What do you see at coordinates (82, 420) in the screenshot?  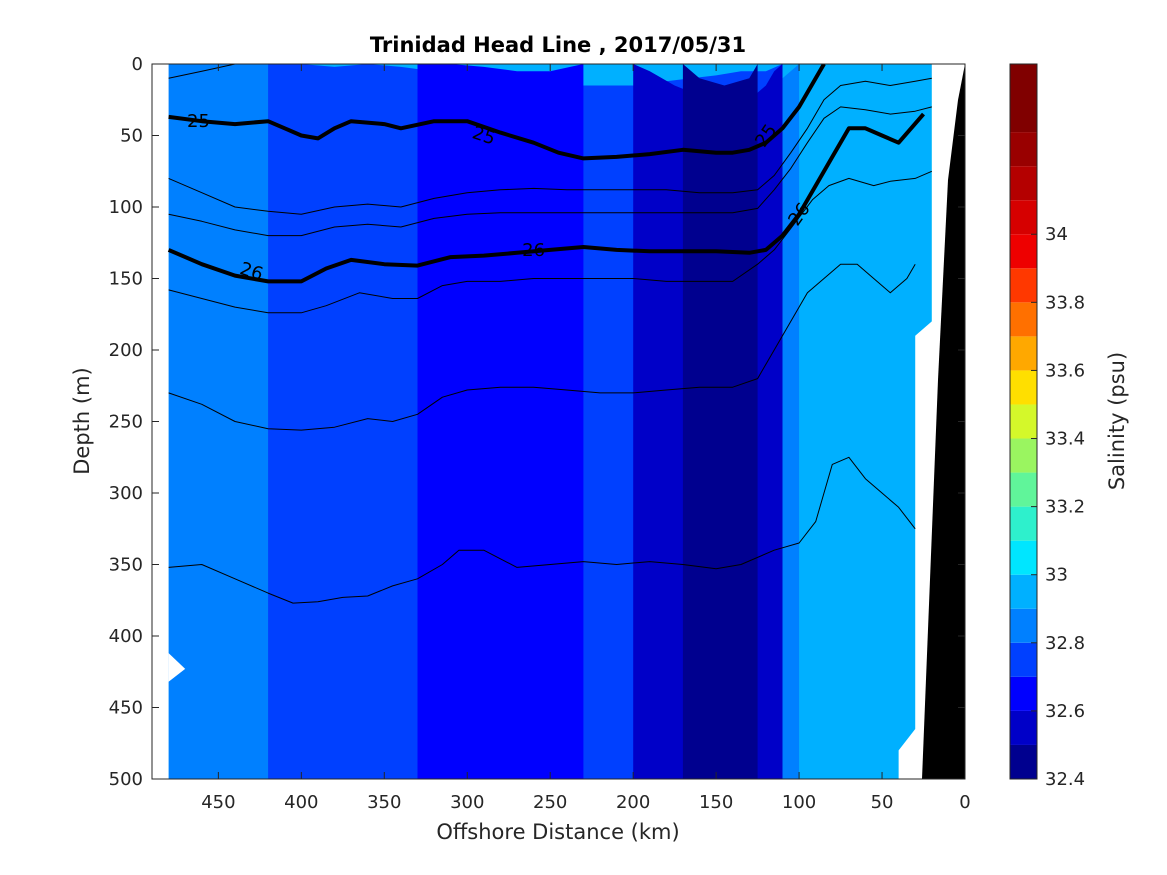 I see `y-axis-label: Depth (m)` at bounding box center [82, 420].